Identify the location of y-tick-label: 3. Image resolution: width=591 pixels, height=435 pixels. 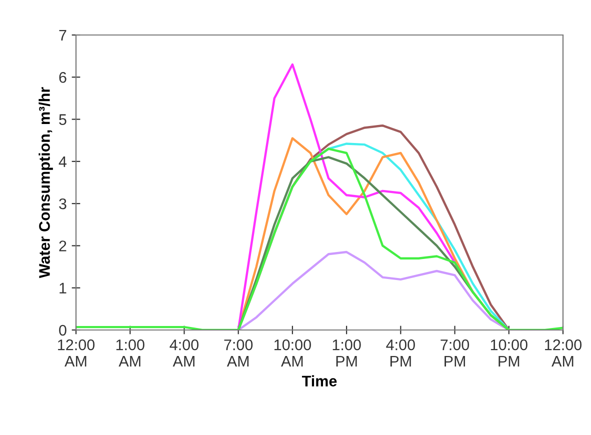
(62, 204).